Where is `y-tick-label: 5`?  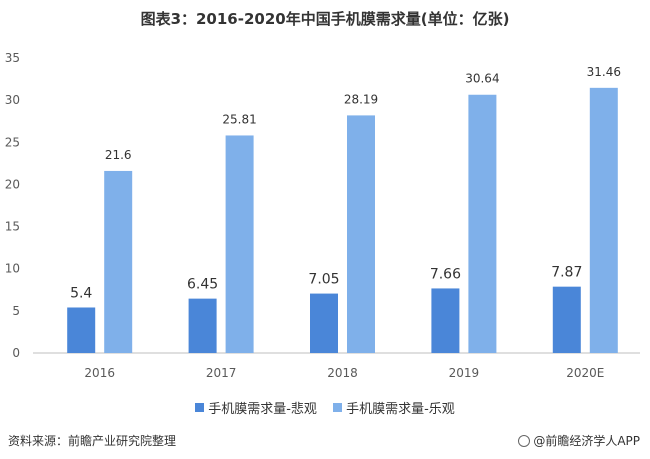 y-tick-label: 5 is located at coordinates (16, 311).